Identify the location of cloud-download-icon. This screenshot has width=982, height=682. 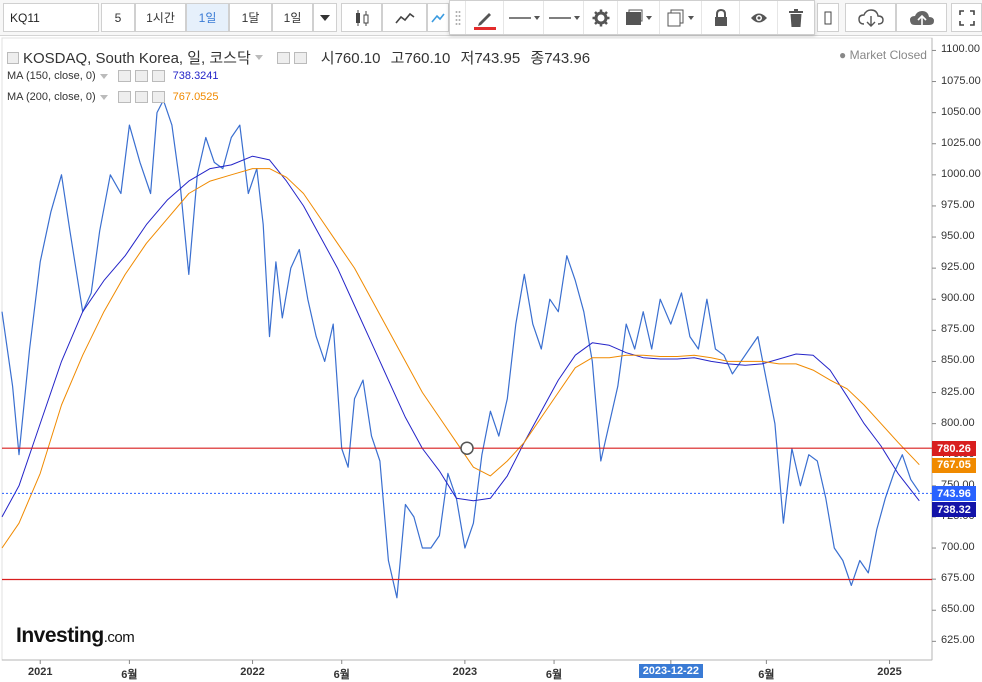
(870, 17).